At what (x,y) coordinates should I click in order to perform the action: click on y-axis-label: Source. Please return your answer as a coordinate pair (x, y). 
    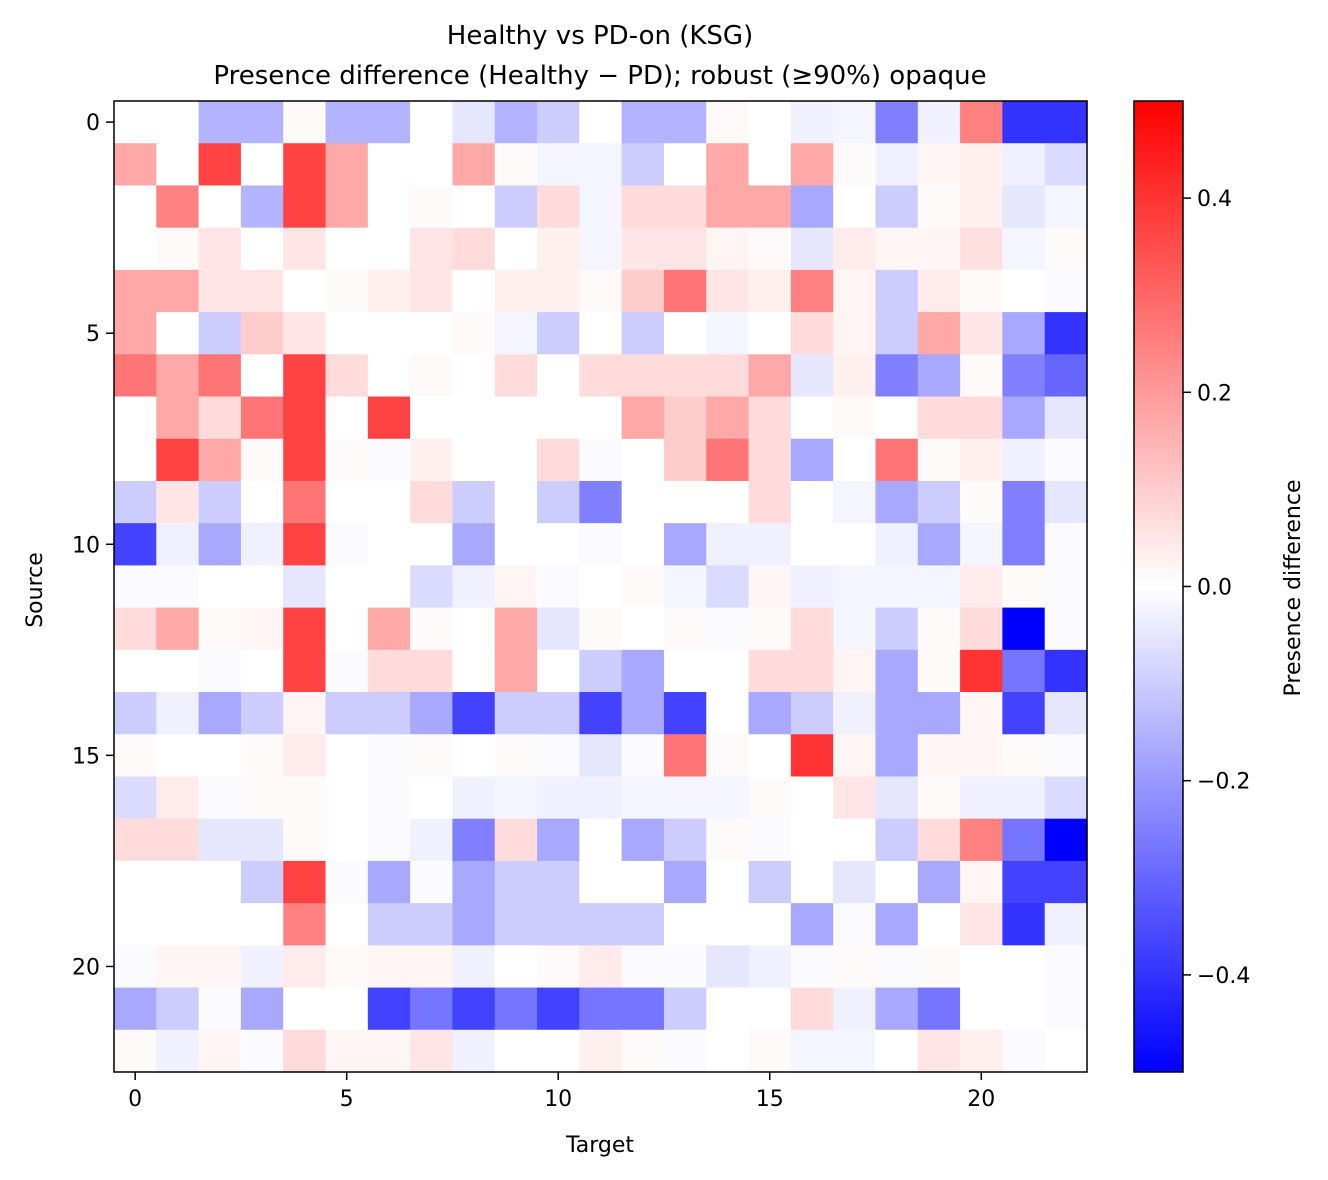
    Looking at the image, I should click on (35, 590).